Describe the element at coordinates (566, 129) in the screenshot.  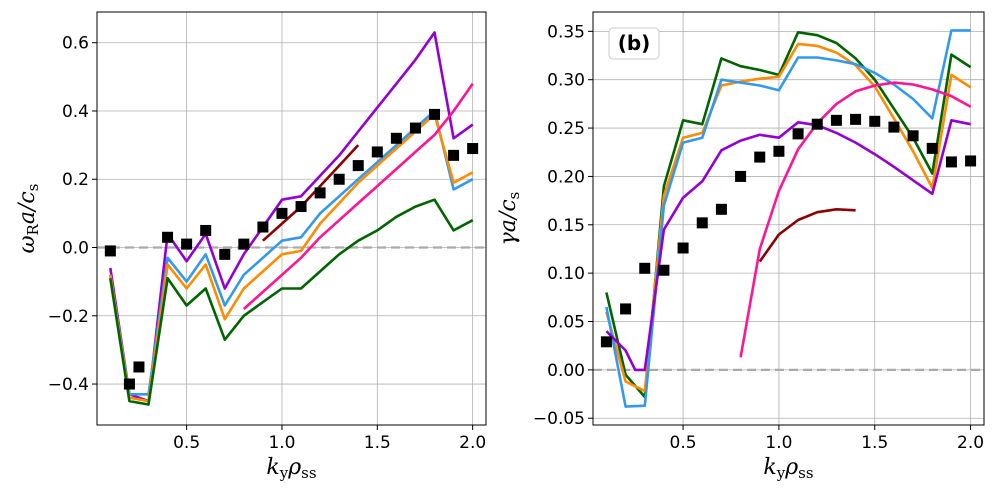
I see `p1-ytick-label-6: 0.25` at that location.